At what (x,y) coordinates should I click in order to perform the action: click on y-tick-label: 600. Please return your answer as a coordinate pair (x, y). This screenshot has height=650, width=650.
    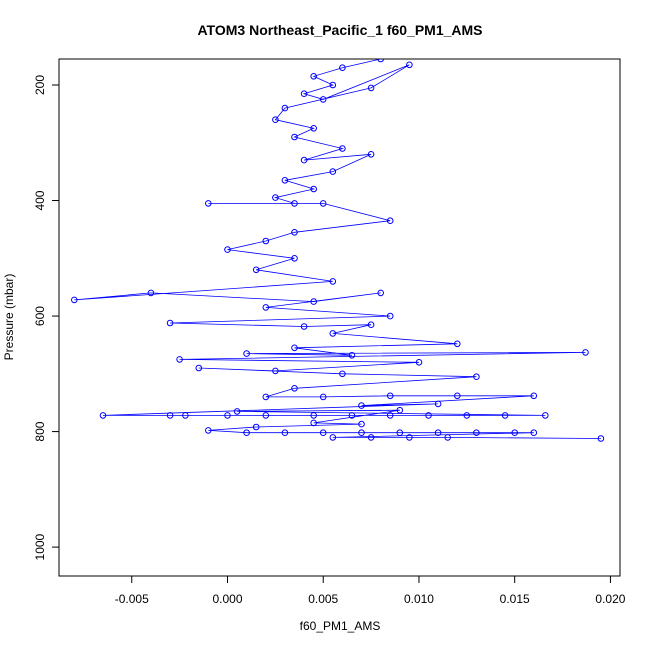
    Looking at the image, I should click on (40, 316).